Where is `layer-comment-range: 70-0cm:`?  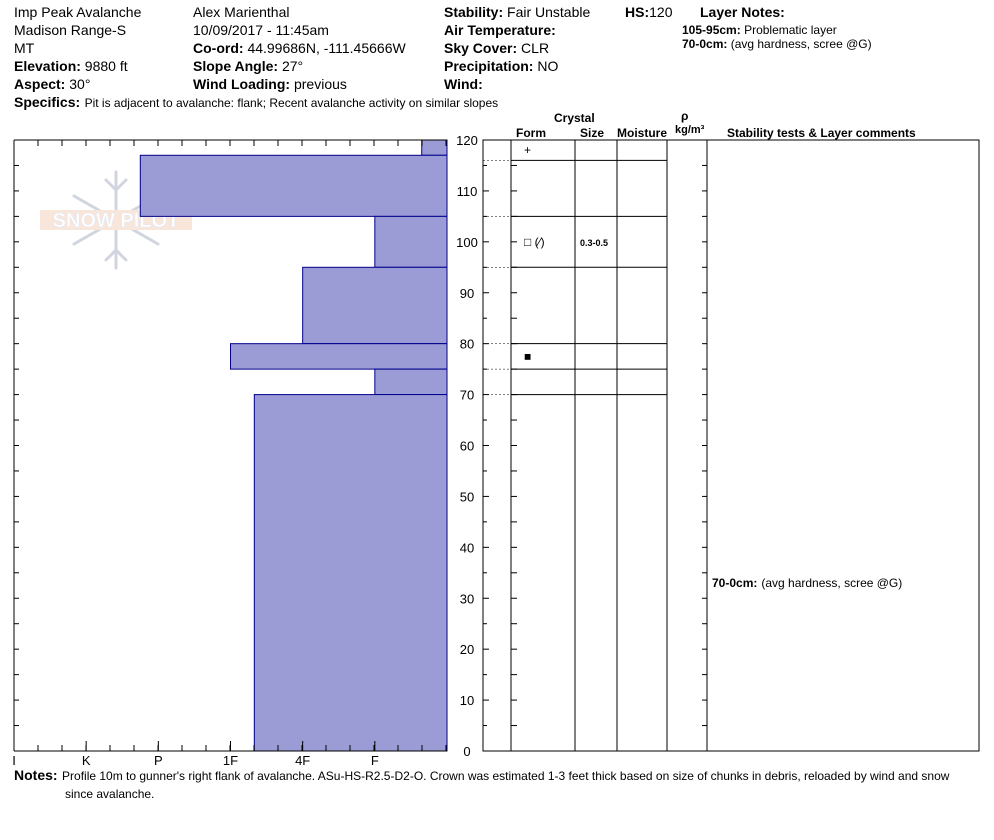 layer-comment-range: 70-0cm: is located at coordinates (734, 583).